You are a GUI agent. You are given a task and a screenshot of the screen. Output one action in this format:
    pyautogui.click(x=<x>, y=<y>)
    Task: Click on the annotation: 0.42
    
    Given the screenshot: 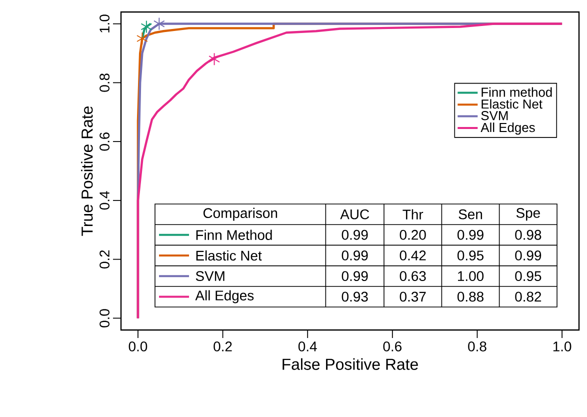 What is the action you would take?
    pyautogui.click(x=413, y=255)
    